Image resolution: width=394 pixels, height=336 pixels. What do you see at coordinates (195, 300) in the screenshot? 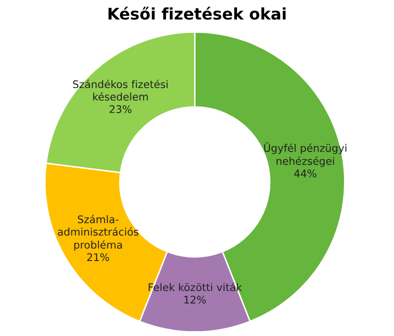
I see `data-label: 12%` at bounding box center [195, 300].